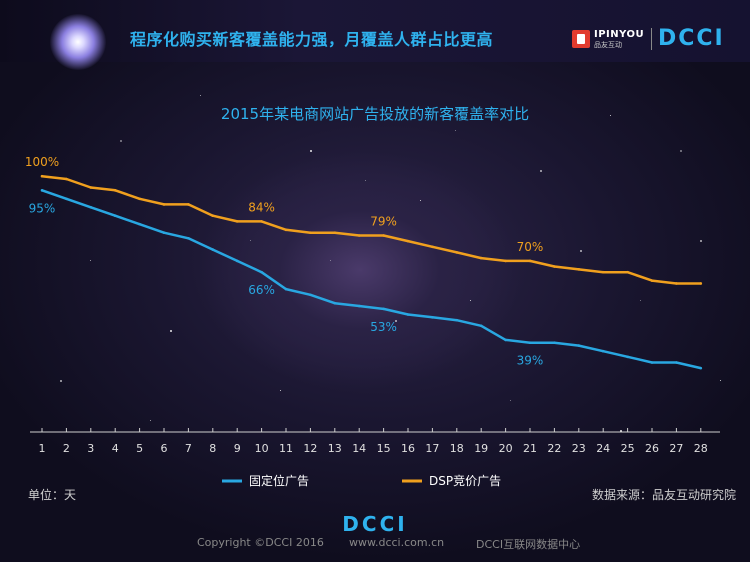 The height and width of the screenshot is (562, 750). I want to click on x-tick-label: 2, so click(66, 448).